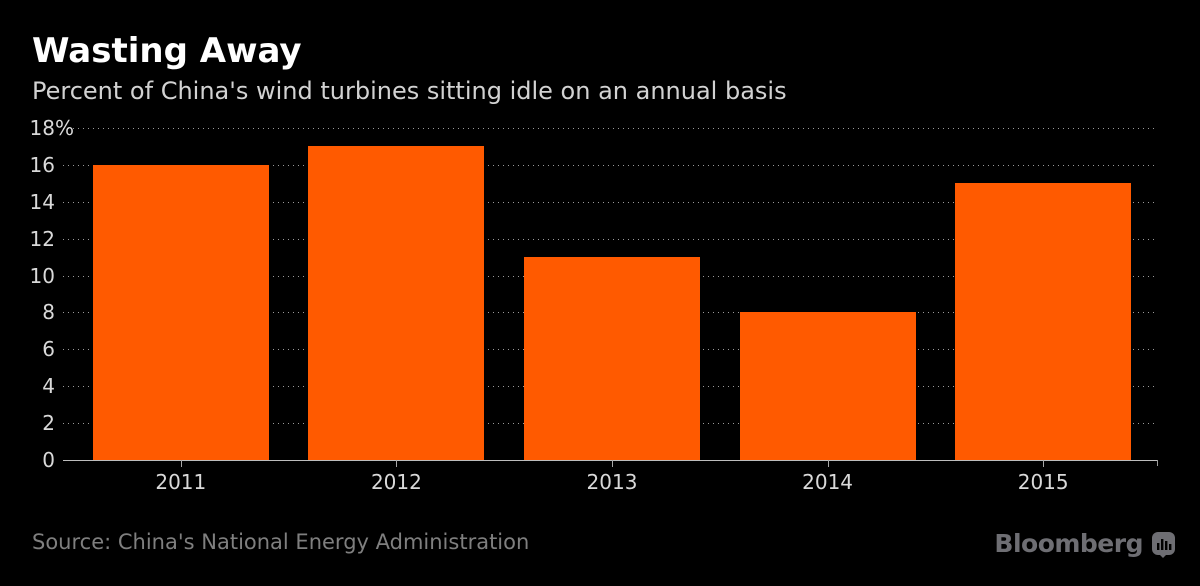  I want to click on y-tick-label-12: 12, so click(42, 238).